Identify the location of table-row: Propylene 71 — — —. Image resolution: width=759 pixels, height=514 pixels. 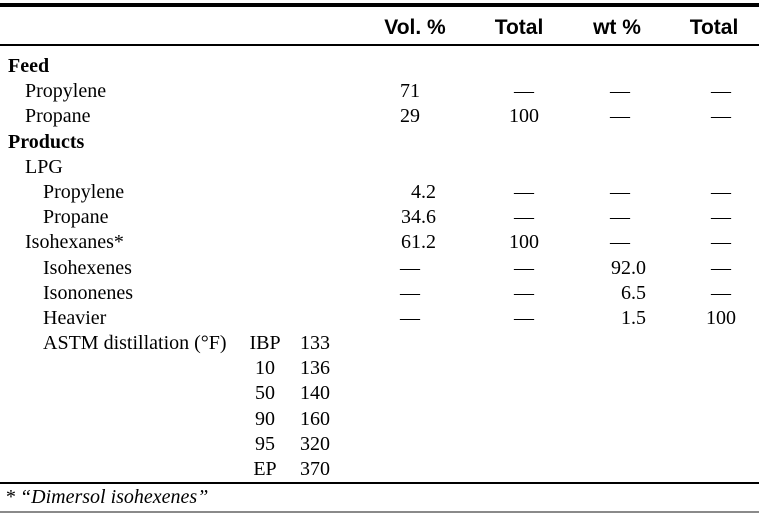
(379, 91).